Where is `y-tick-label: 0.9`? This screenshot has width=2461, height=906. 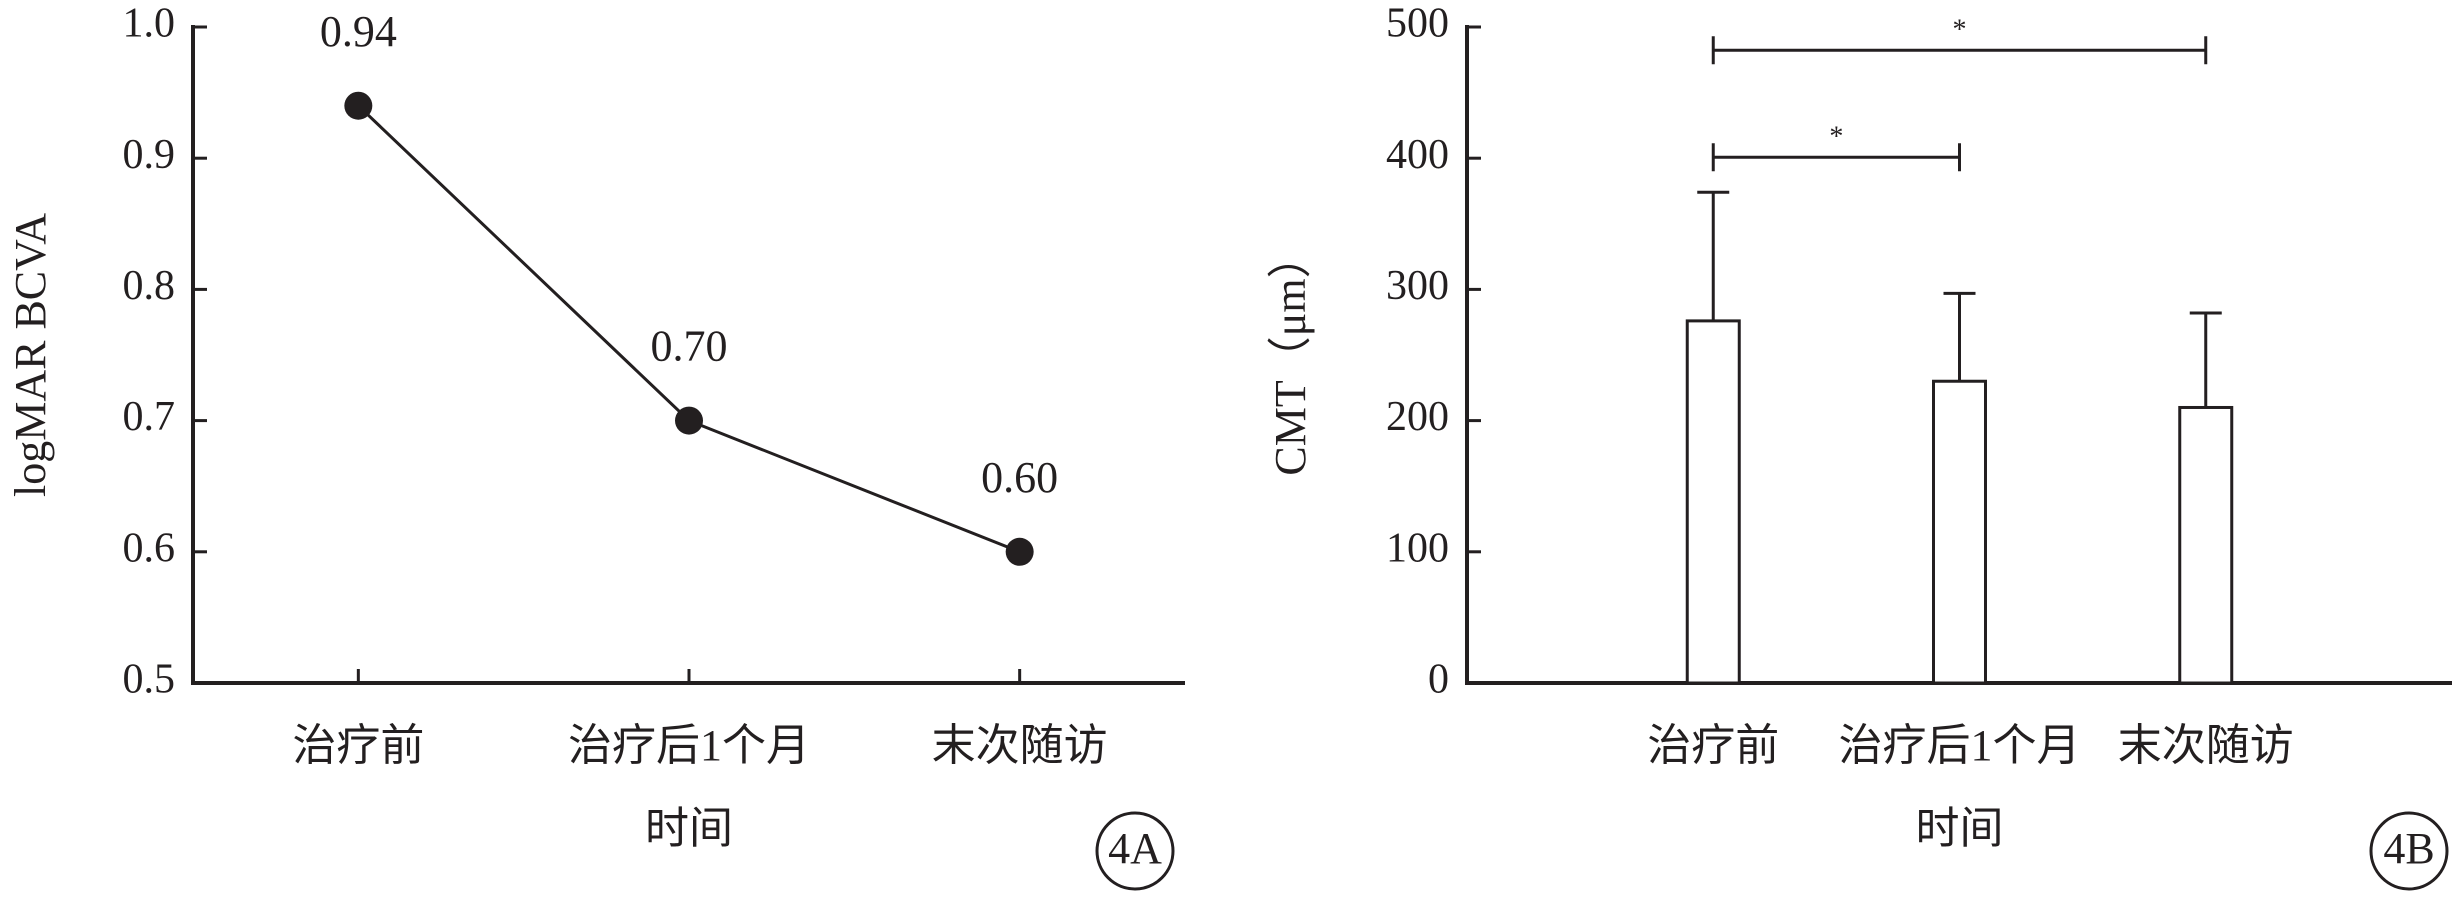
y-tick-label: 0.9 is located at coordinates (149, 155).